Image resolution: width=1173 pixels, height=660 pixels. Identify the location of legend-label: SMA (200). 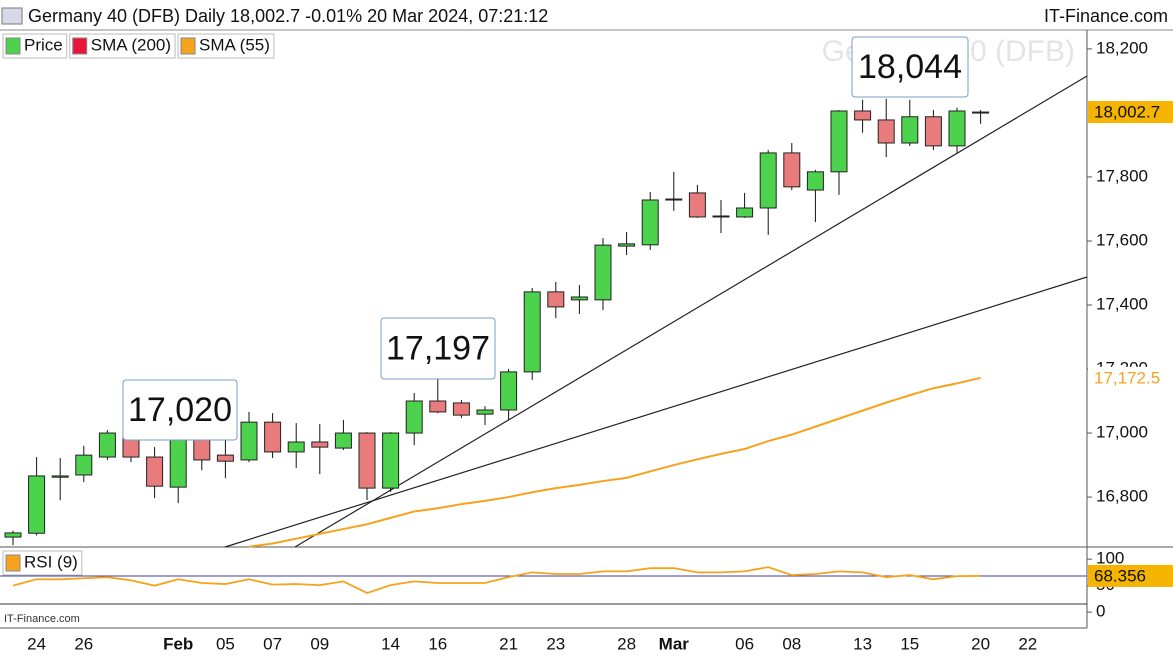
(131, 44).